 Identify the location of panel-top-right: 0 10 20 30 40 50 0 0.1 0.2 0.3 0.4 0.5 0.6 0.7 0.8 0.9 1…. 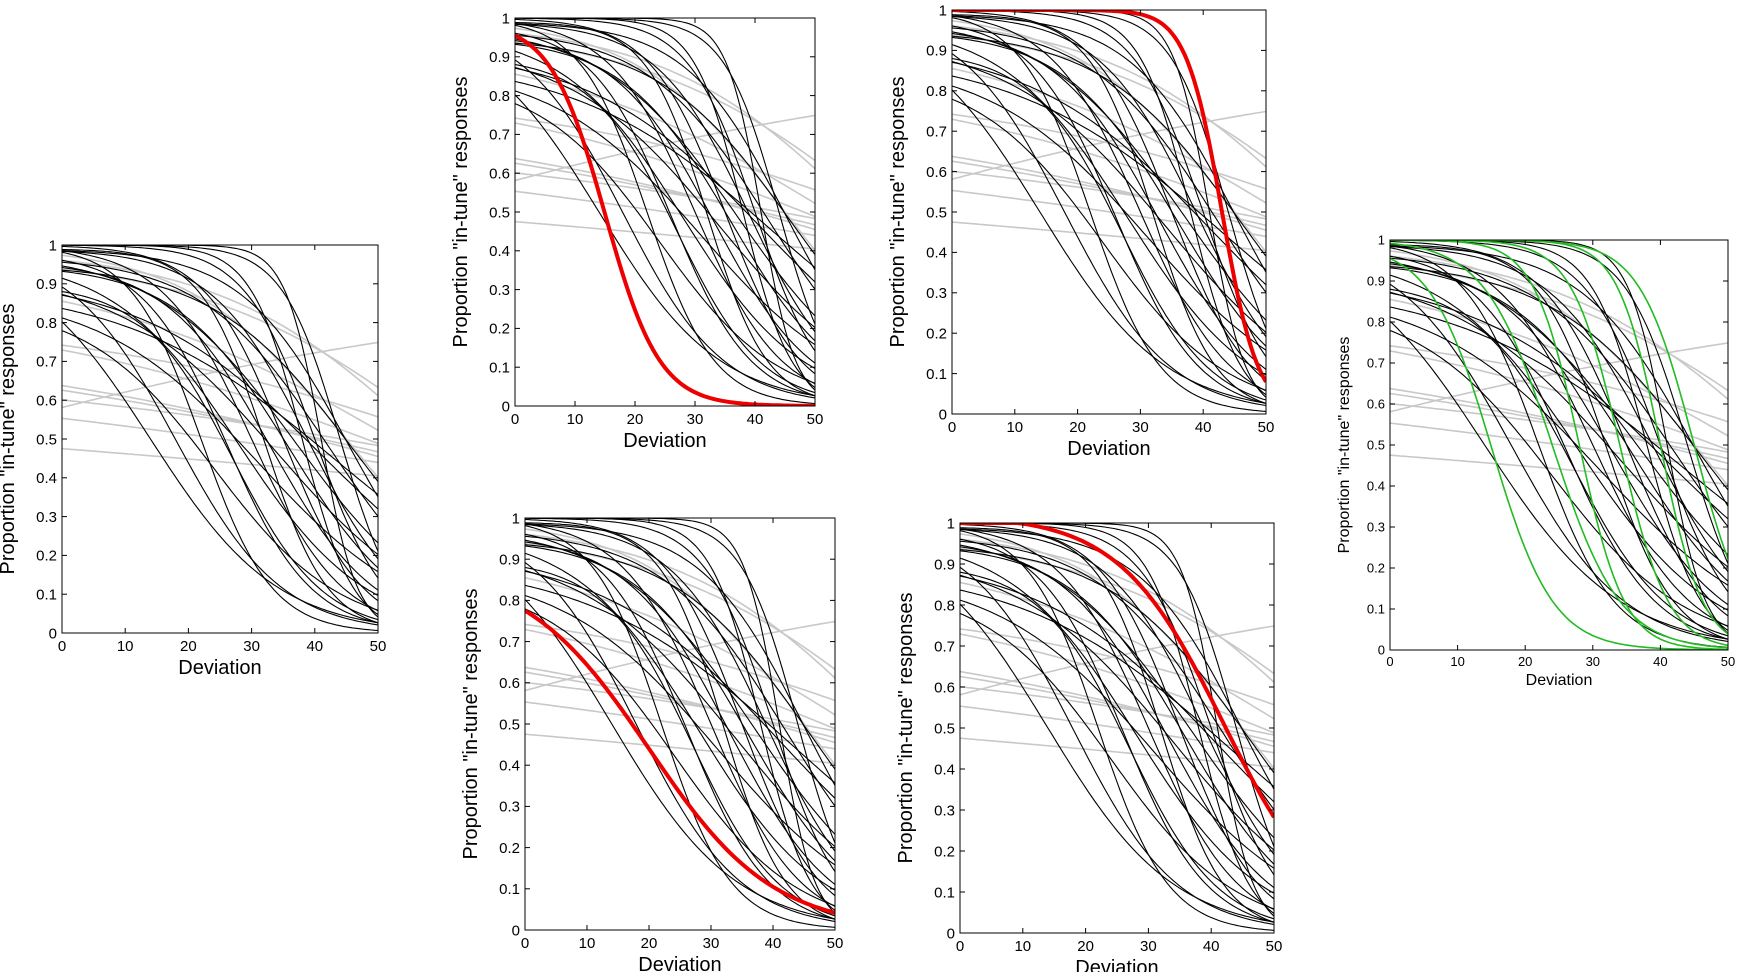
(1080, 231).